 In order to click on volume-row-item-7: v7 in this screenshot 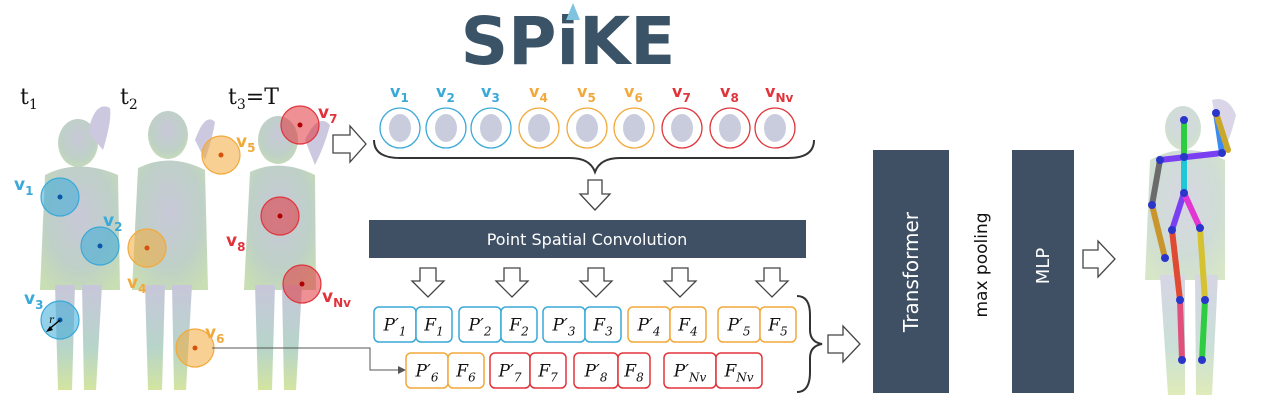, I will do `click(682, 115)`.